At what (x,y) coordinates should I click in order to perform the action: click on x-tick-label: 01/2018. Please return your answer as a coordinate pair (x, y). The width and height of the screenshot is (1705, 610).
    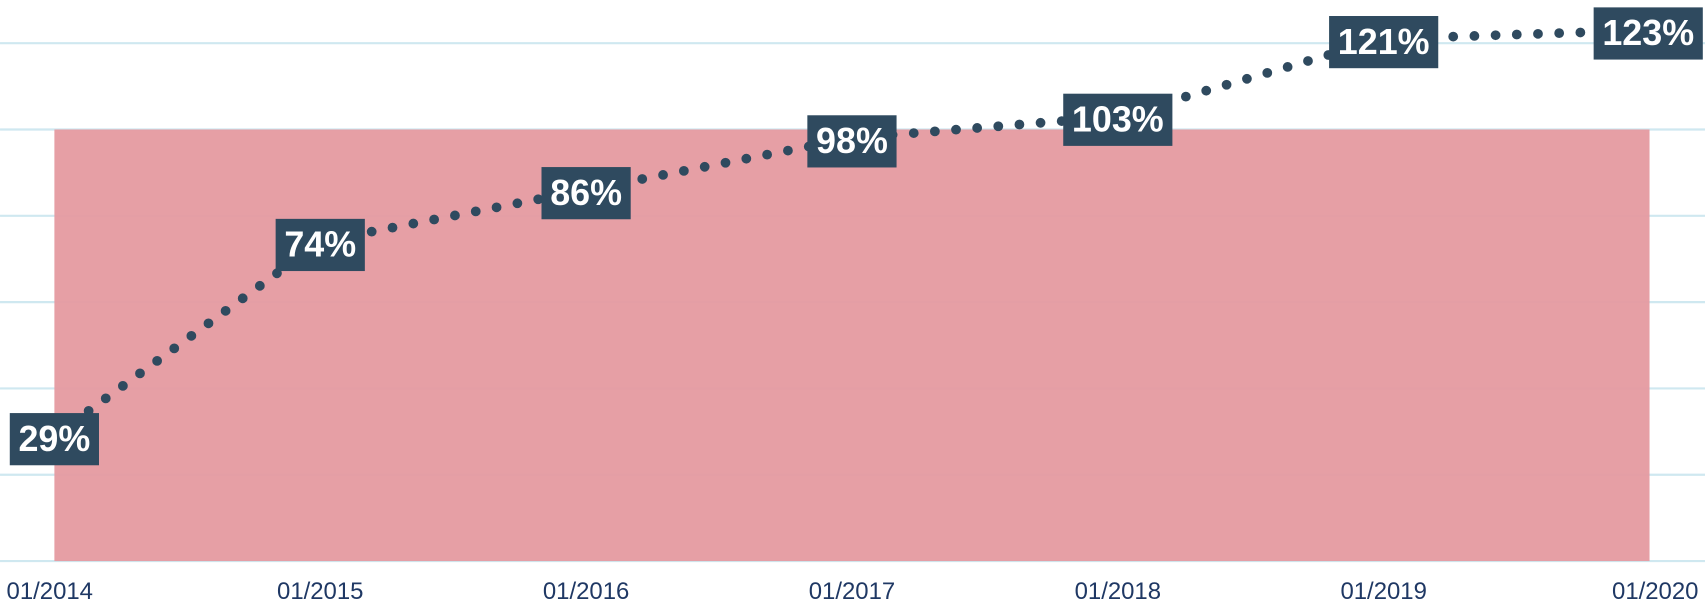
    Looking at the image, I should click on (1118, 591).